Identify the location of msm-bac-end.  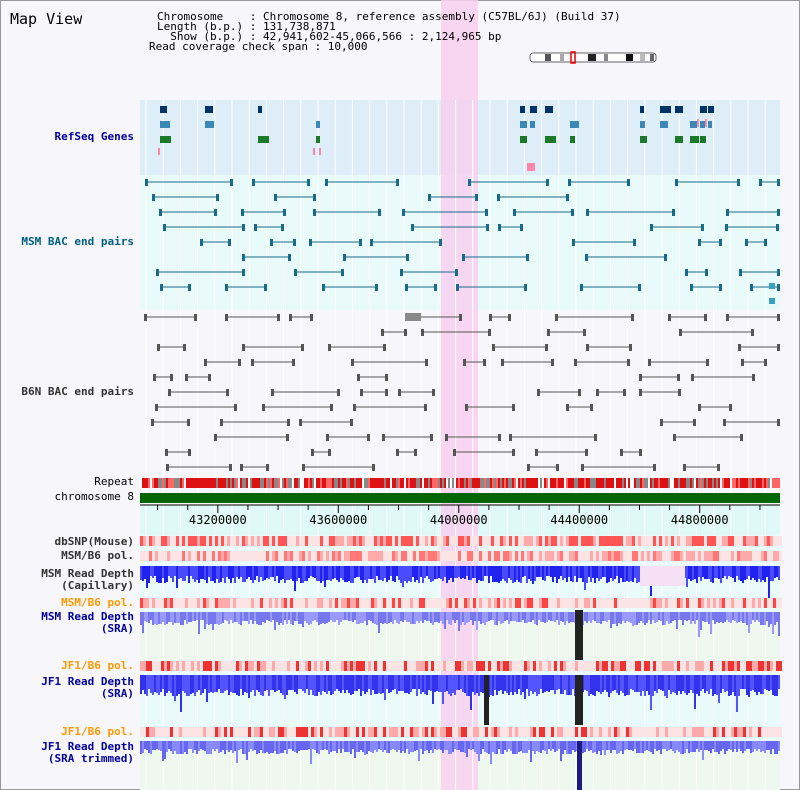
(772, 301).